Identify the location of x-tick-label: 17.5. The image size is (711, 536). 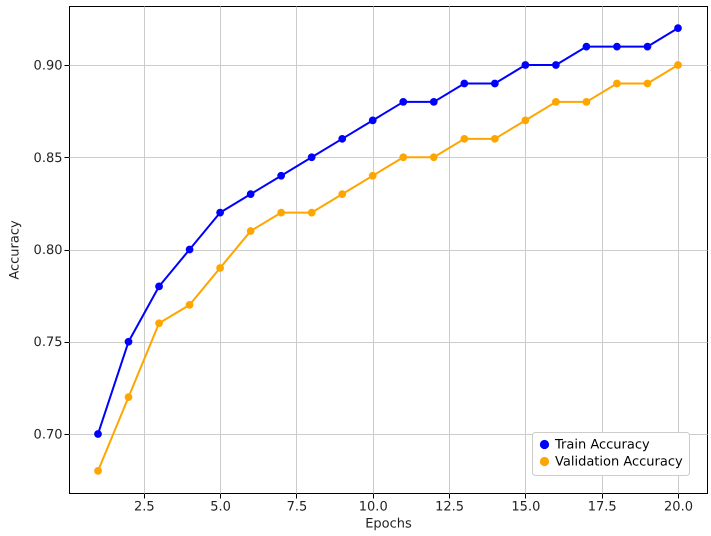
(602, 507).